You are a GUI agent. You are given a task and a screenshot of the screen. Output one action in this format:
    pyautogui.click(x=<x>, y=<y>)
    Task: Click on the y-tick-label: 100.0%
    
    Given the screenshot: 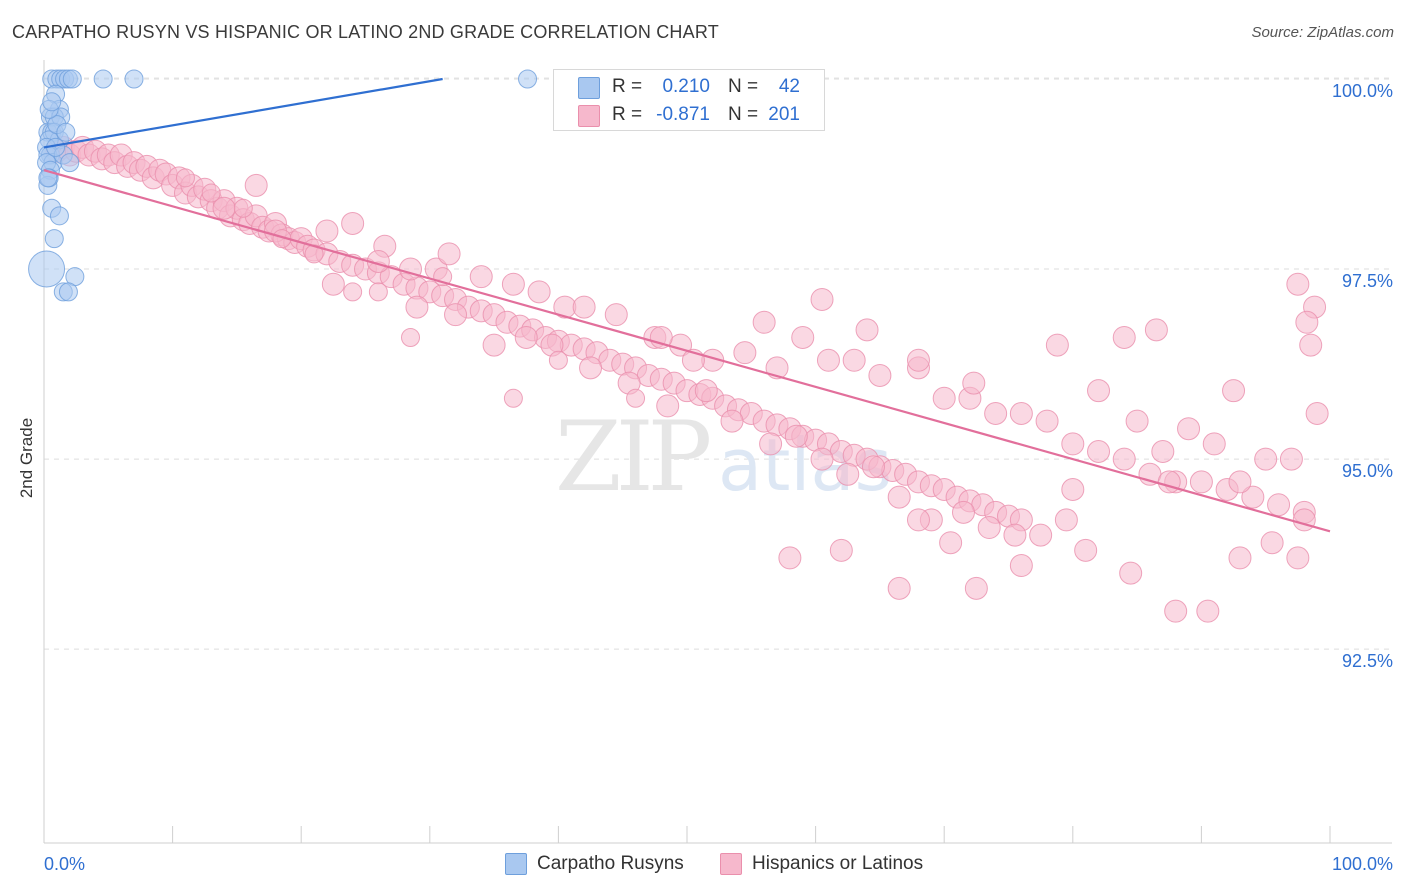 What is the action you would take?
    pyautogui.click(x=1362, y=91)
    